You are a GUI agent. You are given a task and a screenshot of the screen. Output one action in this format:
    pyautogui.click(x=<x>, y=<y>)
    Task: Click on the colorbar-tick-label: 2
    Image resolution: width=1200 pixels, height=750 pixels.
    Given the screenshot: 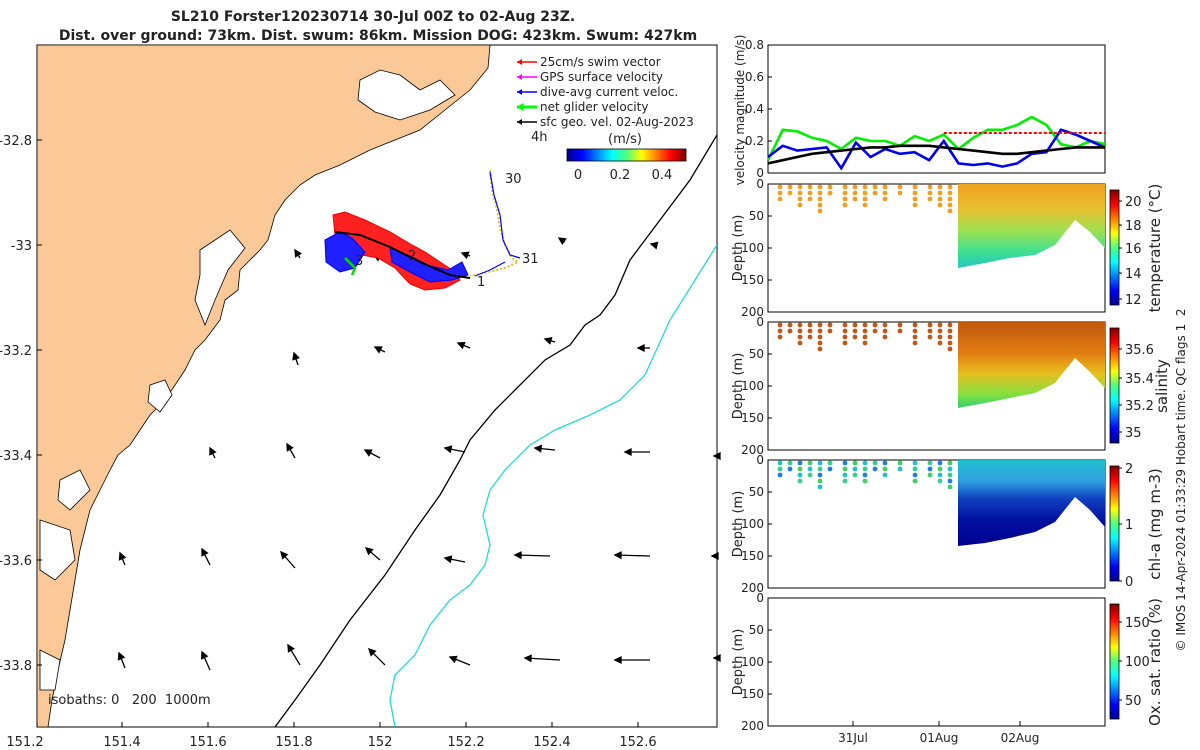 What is the action you would take?
    pyautogui.click(x=1129, y=469)
    